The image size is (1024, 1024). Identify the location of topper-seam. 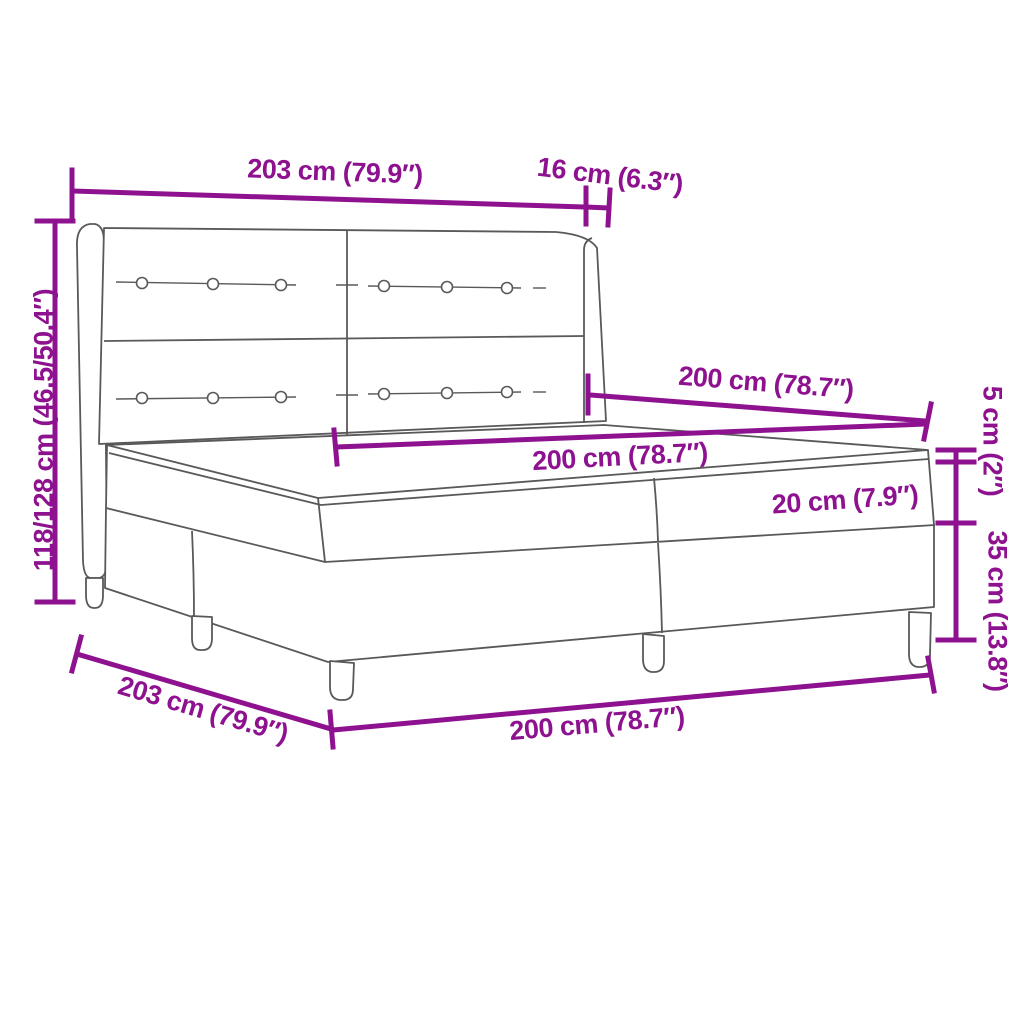
(519, 479).